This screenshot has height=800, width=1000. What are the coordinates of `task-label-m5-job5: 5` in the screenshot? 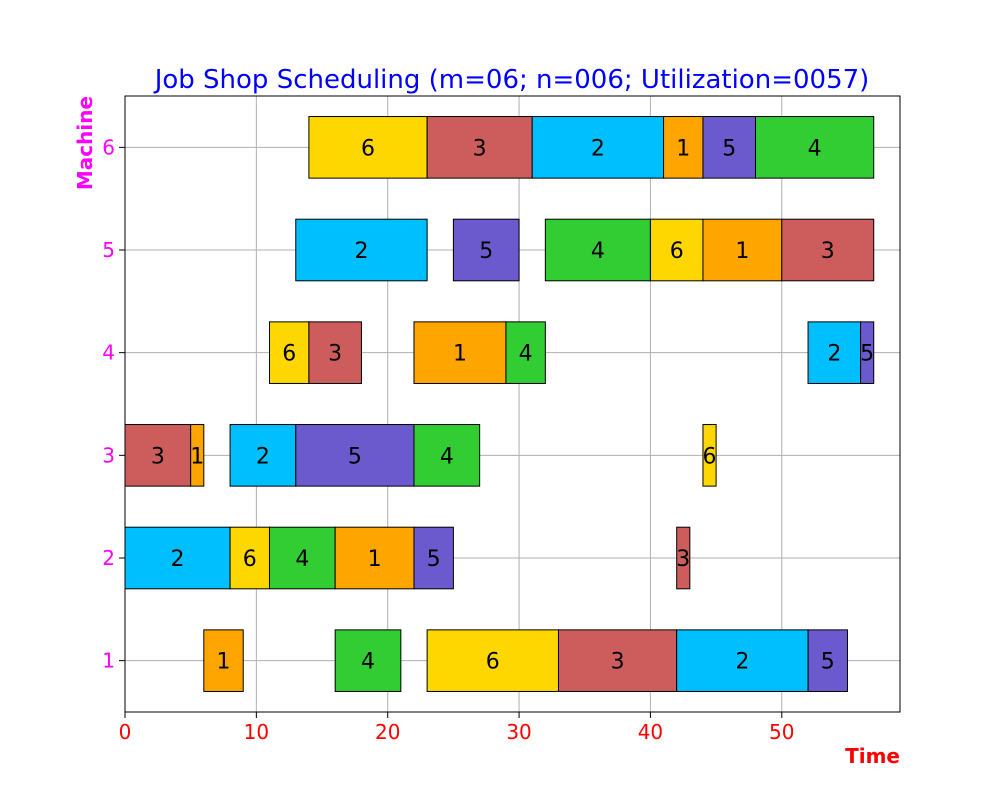 It's located at (486, 251).